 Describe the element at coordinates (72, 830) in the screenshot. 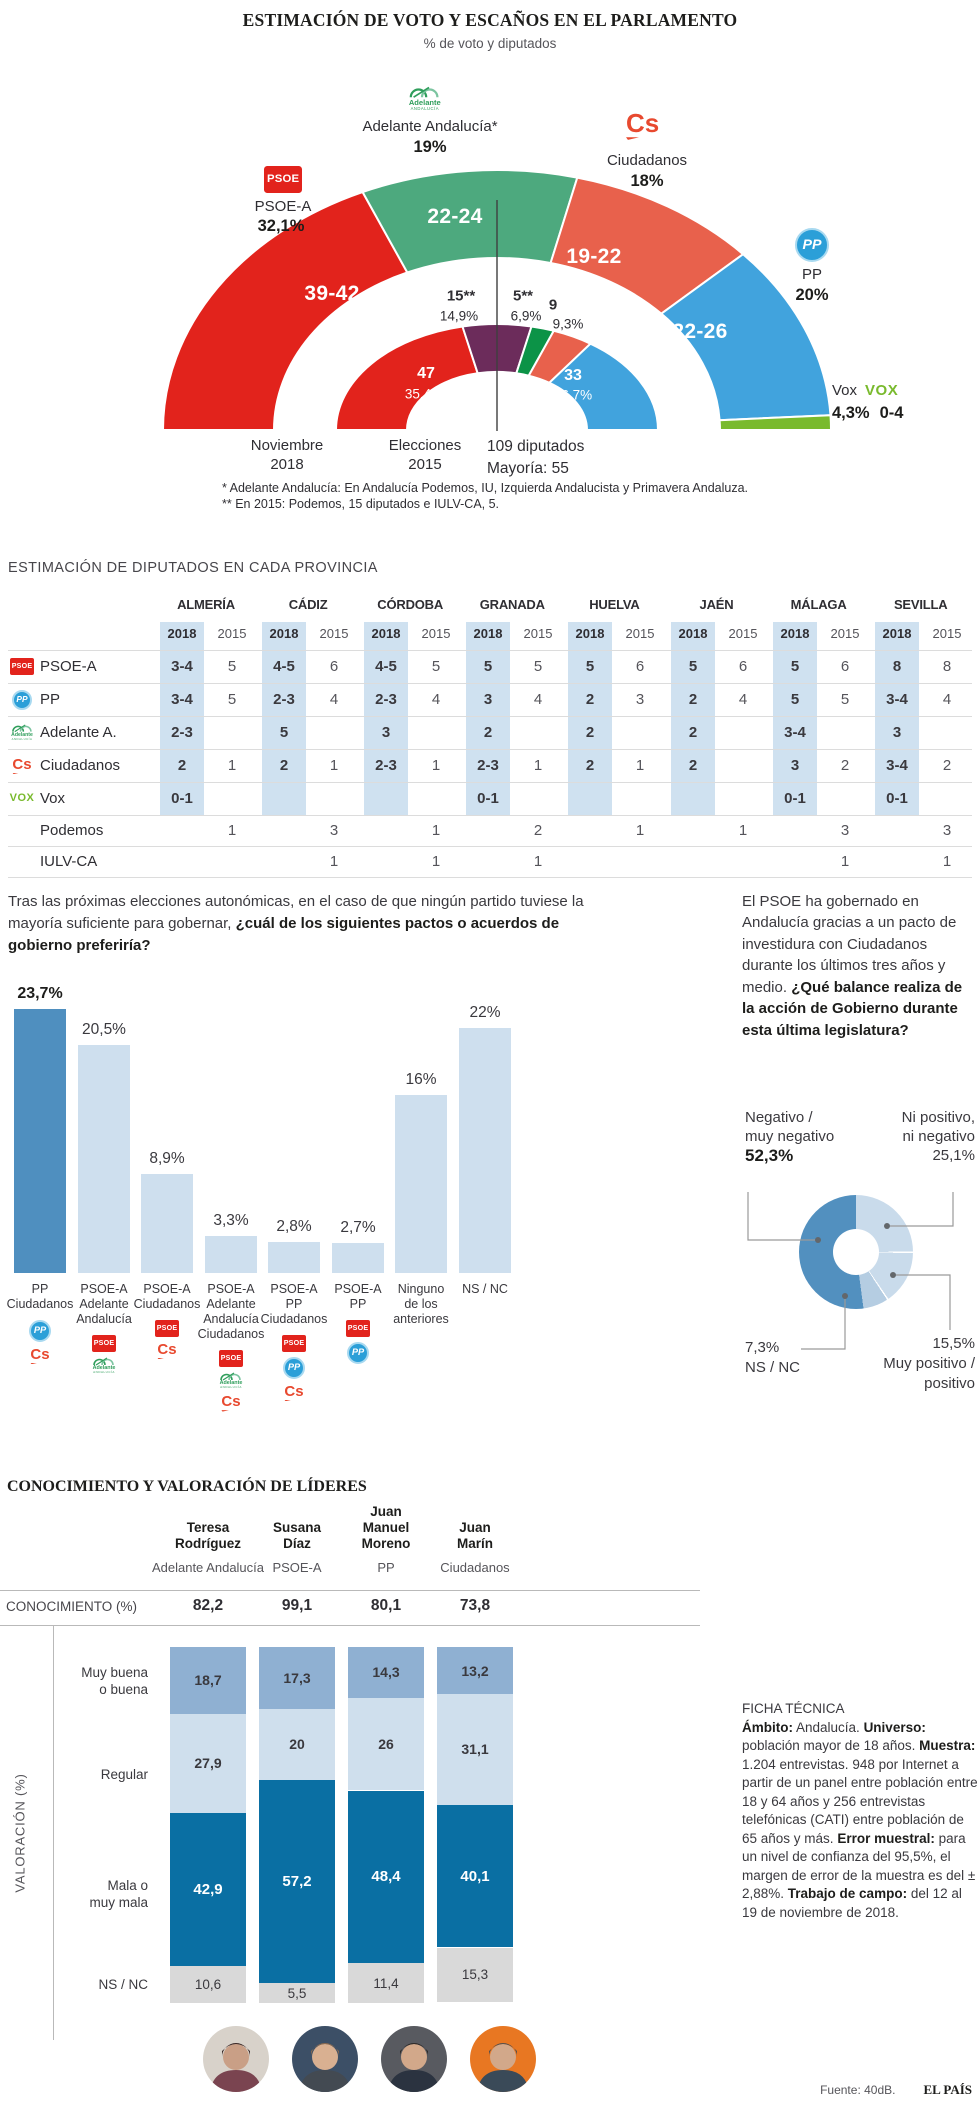

I see `table-row-party: Podemos` at that location.